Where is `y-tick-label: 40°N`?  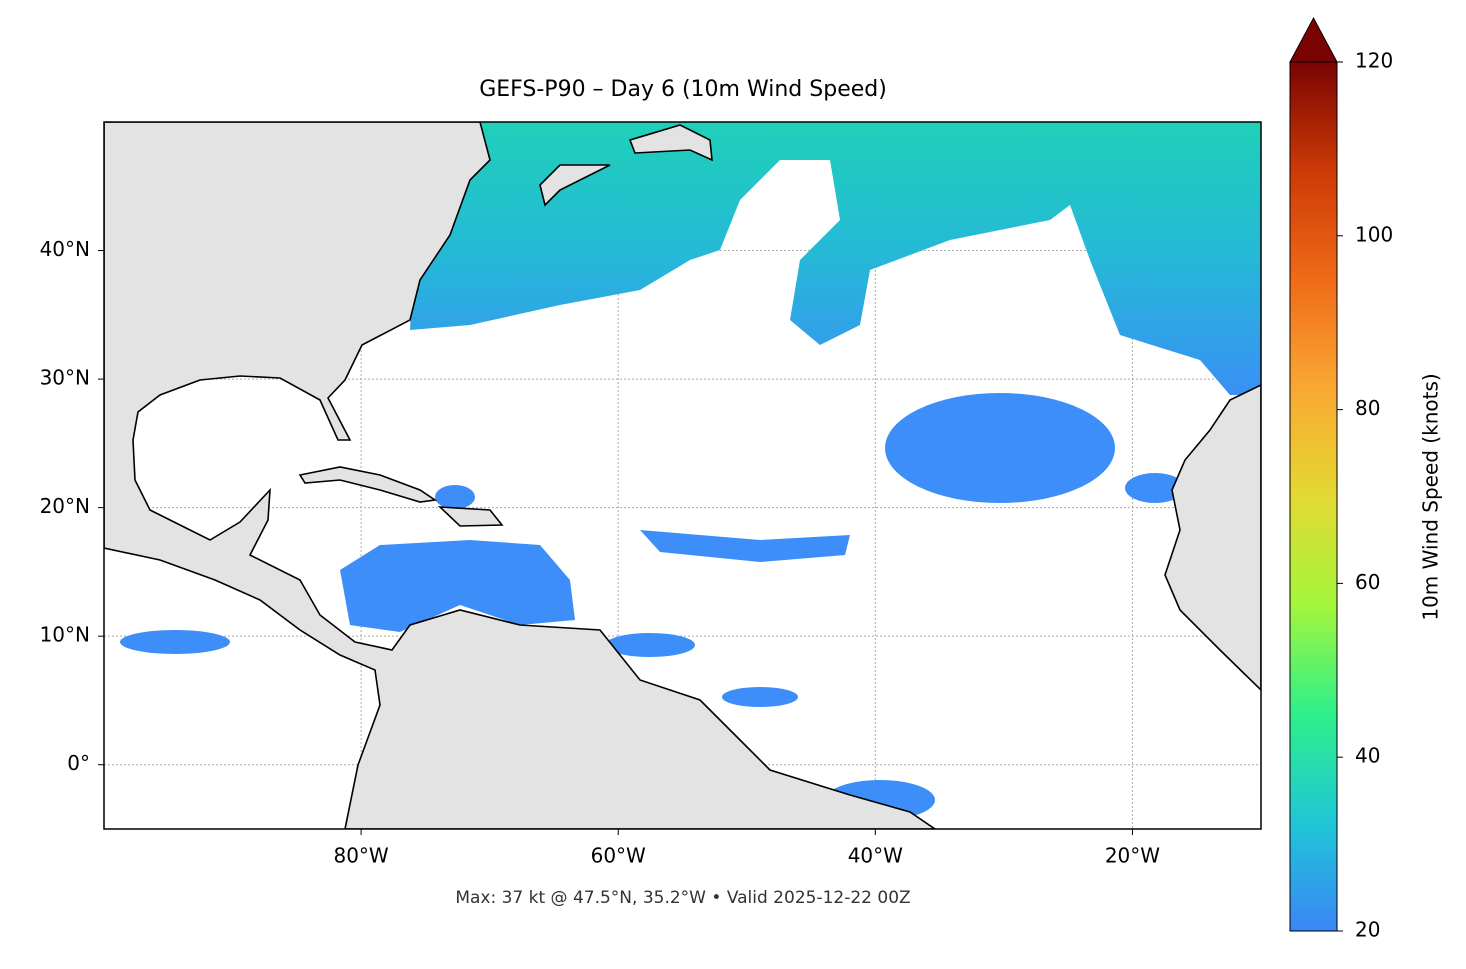
y-tick-label: 40°N is located at coordinates (65, 249).